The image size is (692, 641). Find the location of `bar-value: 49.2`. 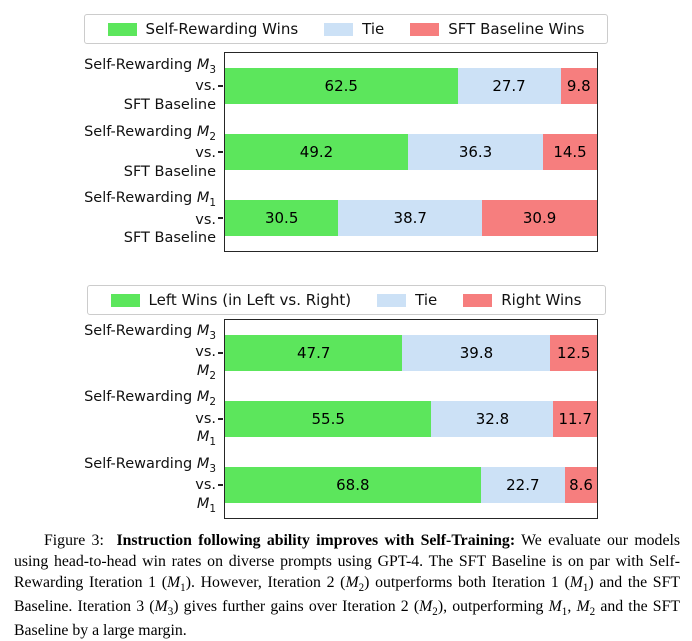

bar-value: 49.2 is located at coordinates (316, 152).